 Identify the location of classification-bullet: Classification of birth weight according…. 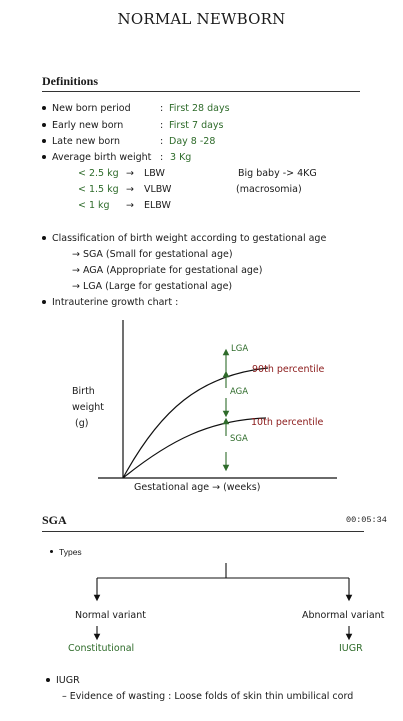
(184, 238).